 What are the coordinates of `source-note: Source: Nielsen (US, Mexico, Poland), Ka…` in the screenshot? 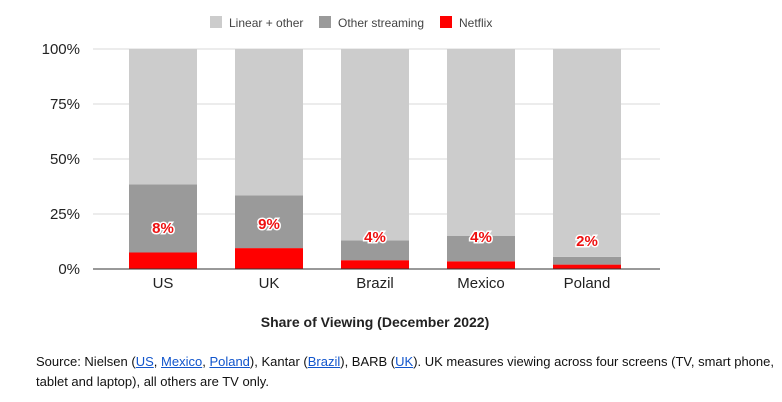 It's located at (408, 372).